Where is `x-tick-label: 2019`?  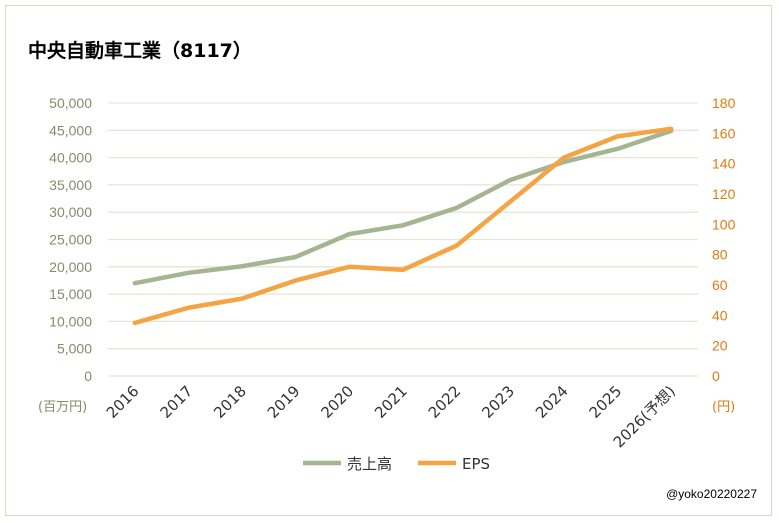 x-tick-label: 2019 is located at coordinates (284, 402).